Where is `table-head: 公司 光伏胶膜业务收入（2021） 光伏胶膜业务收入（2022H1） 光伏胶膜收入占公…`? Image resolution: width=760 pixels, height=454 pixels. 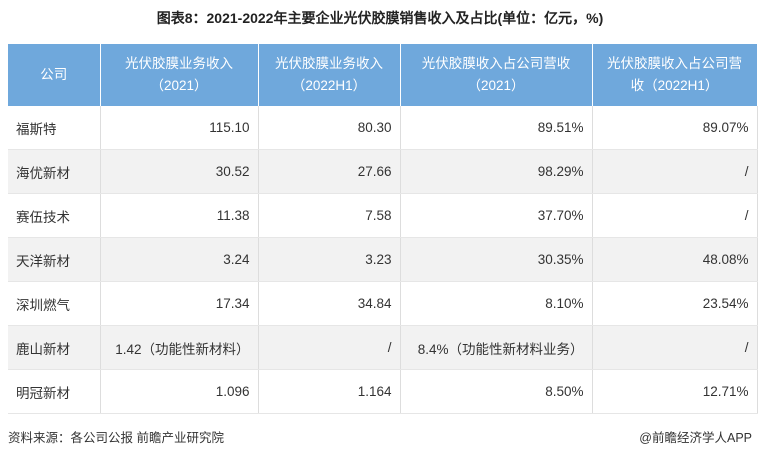
table-head: 公司 光伏胶膜业务收入（2021） 光伏胶膜业务收入（2022H1） 光伏胶膜收入占公… is located at coordinates (383, 75).